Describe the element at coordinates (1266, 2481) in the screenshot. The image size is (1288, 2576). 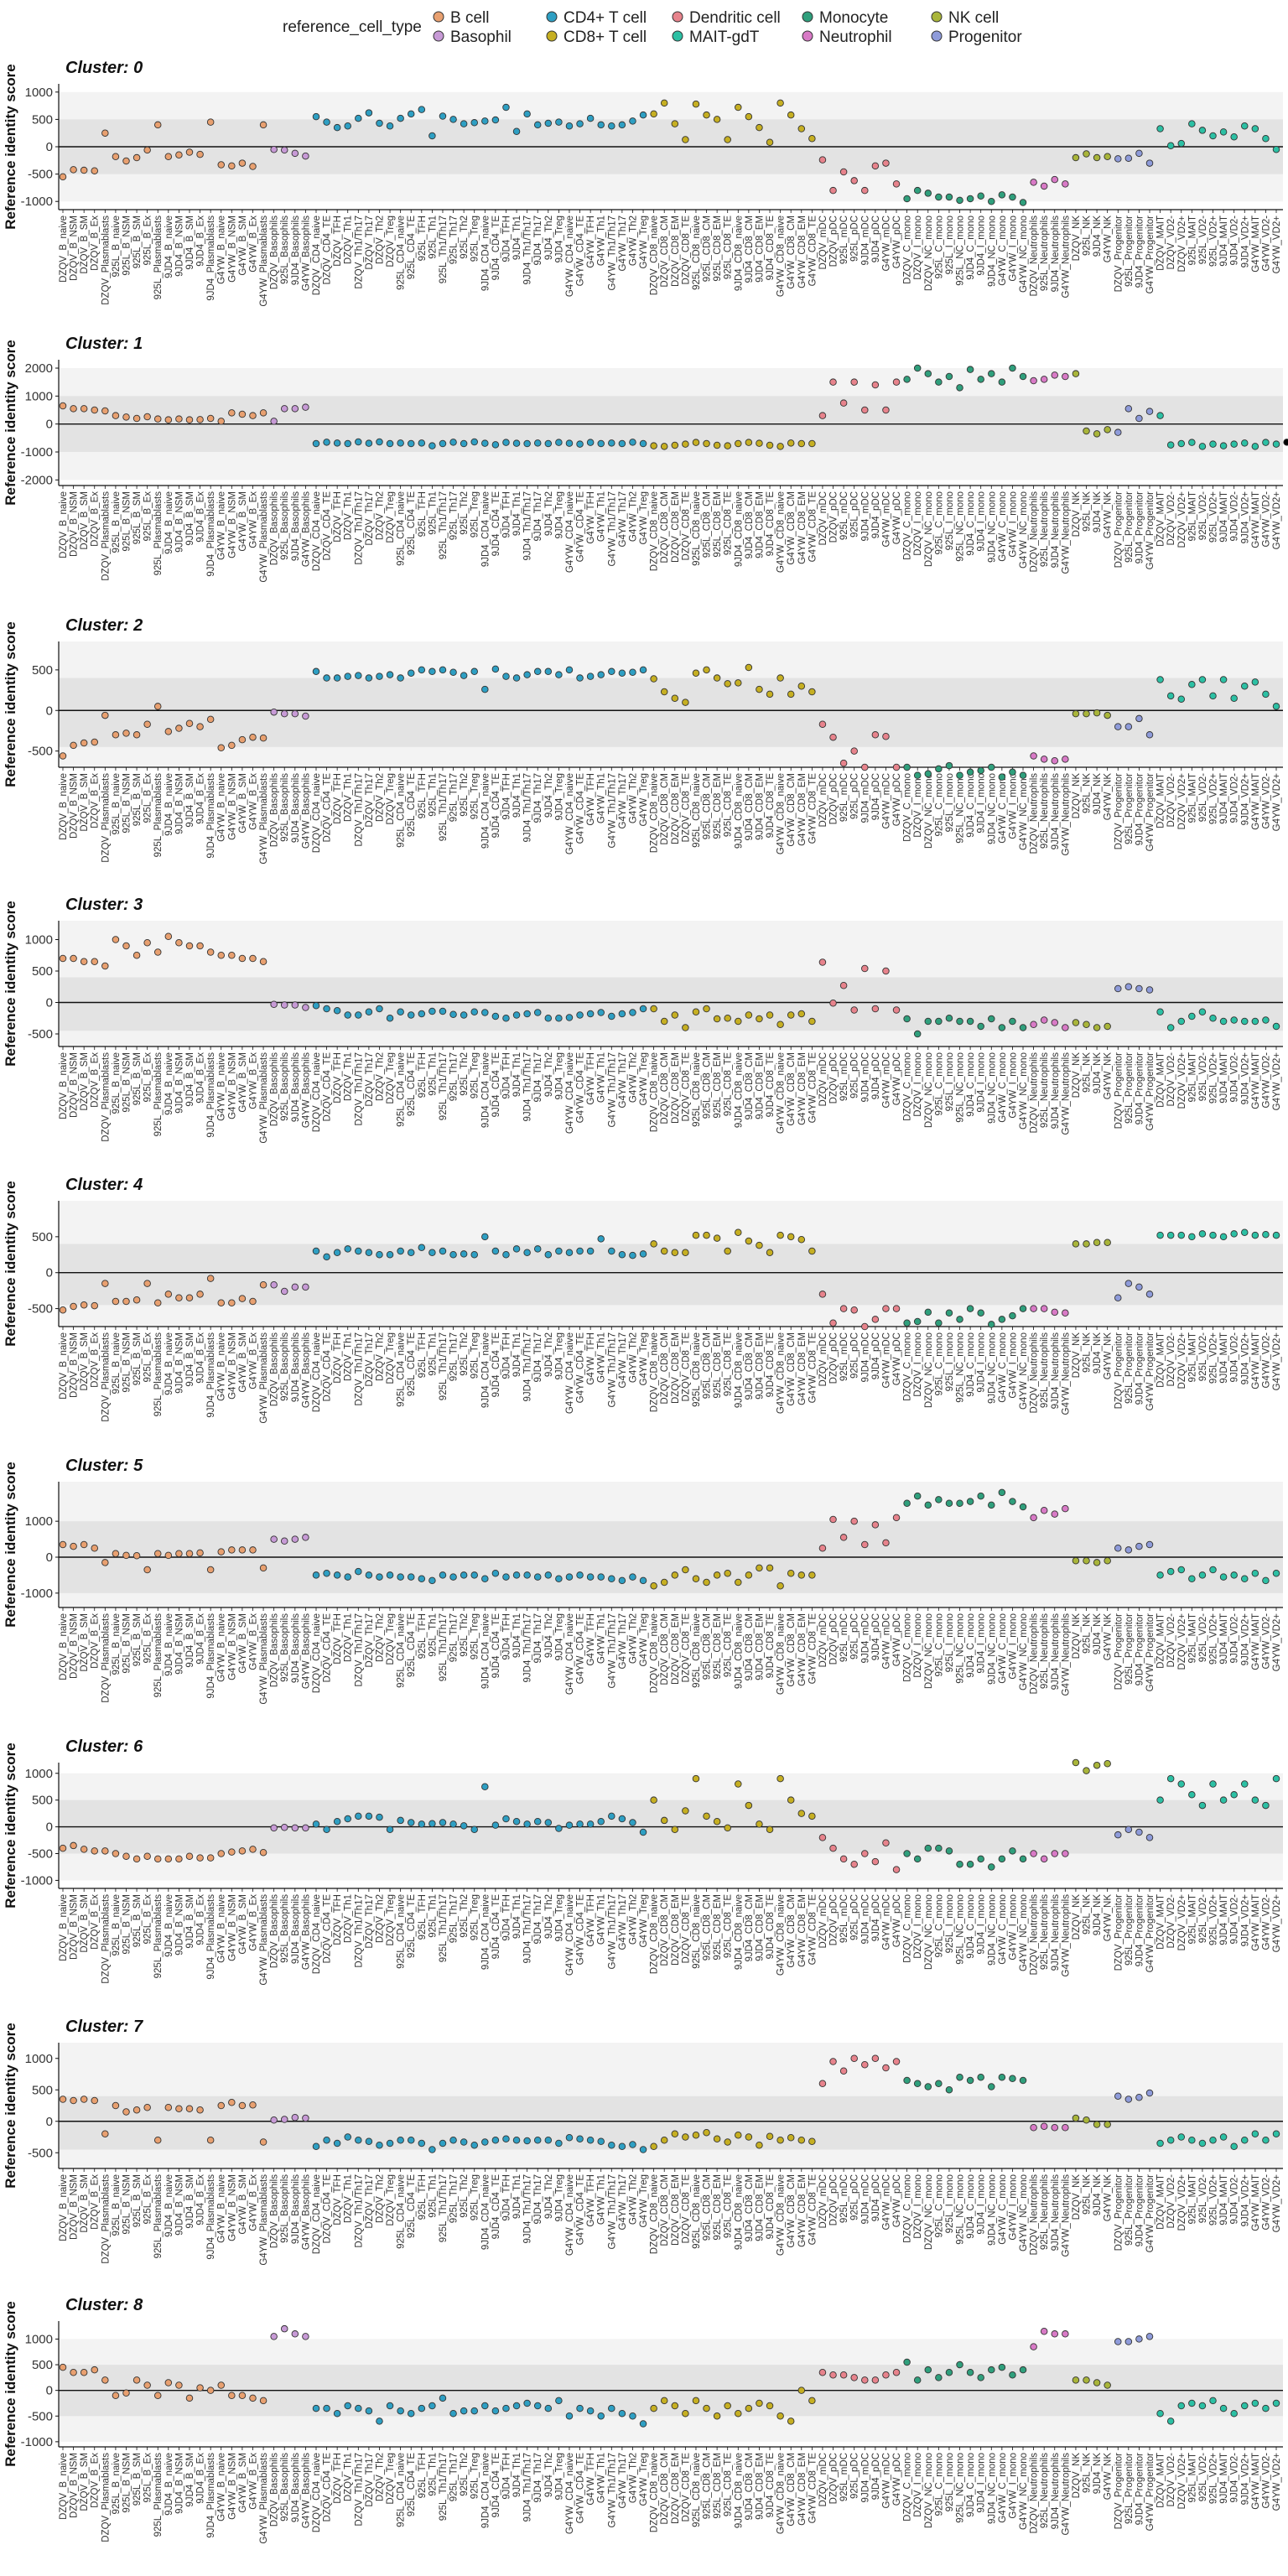
I see `x-tick-label: G4YW_VD2-` at that location.